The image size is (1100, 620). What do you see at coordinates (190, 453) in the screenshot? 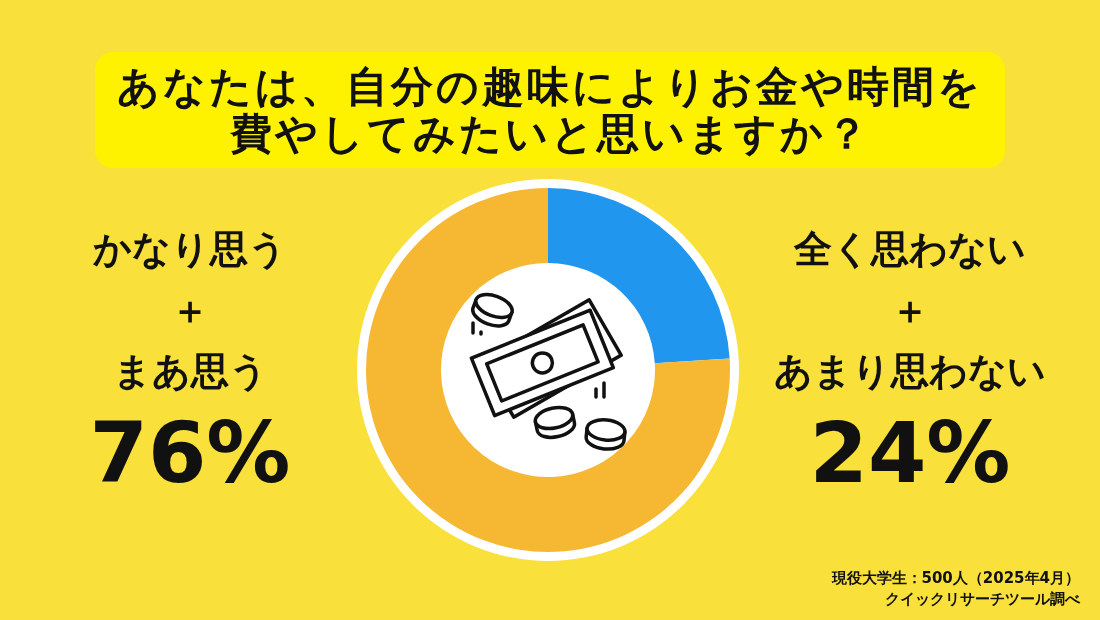
I see `data-label: 76%` at bounding box center [190, 453].